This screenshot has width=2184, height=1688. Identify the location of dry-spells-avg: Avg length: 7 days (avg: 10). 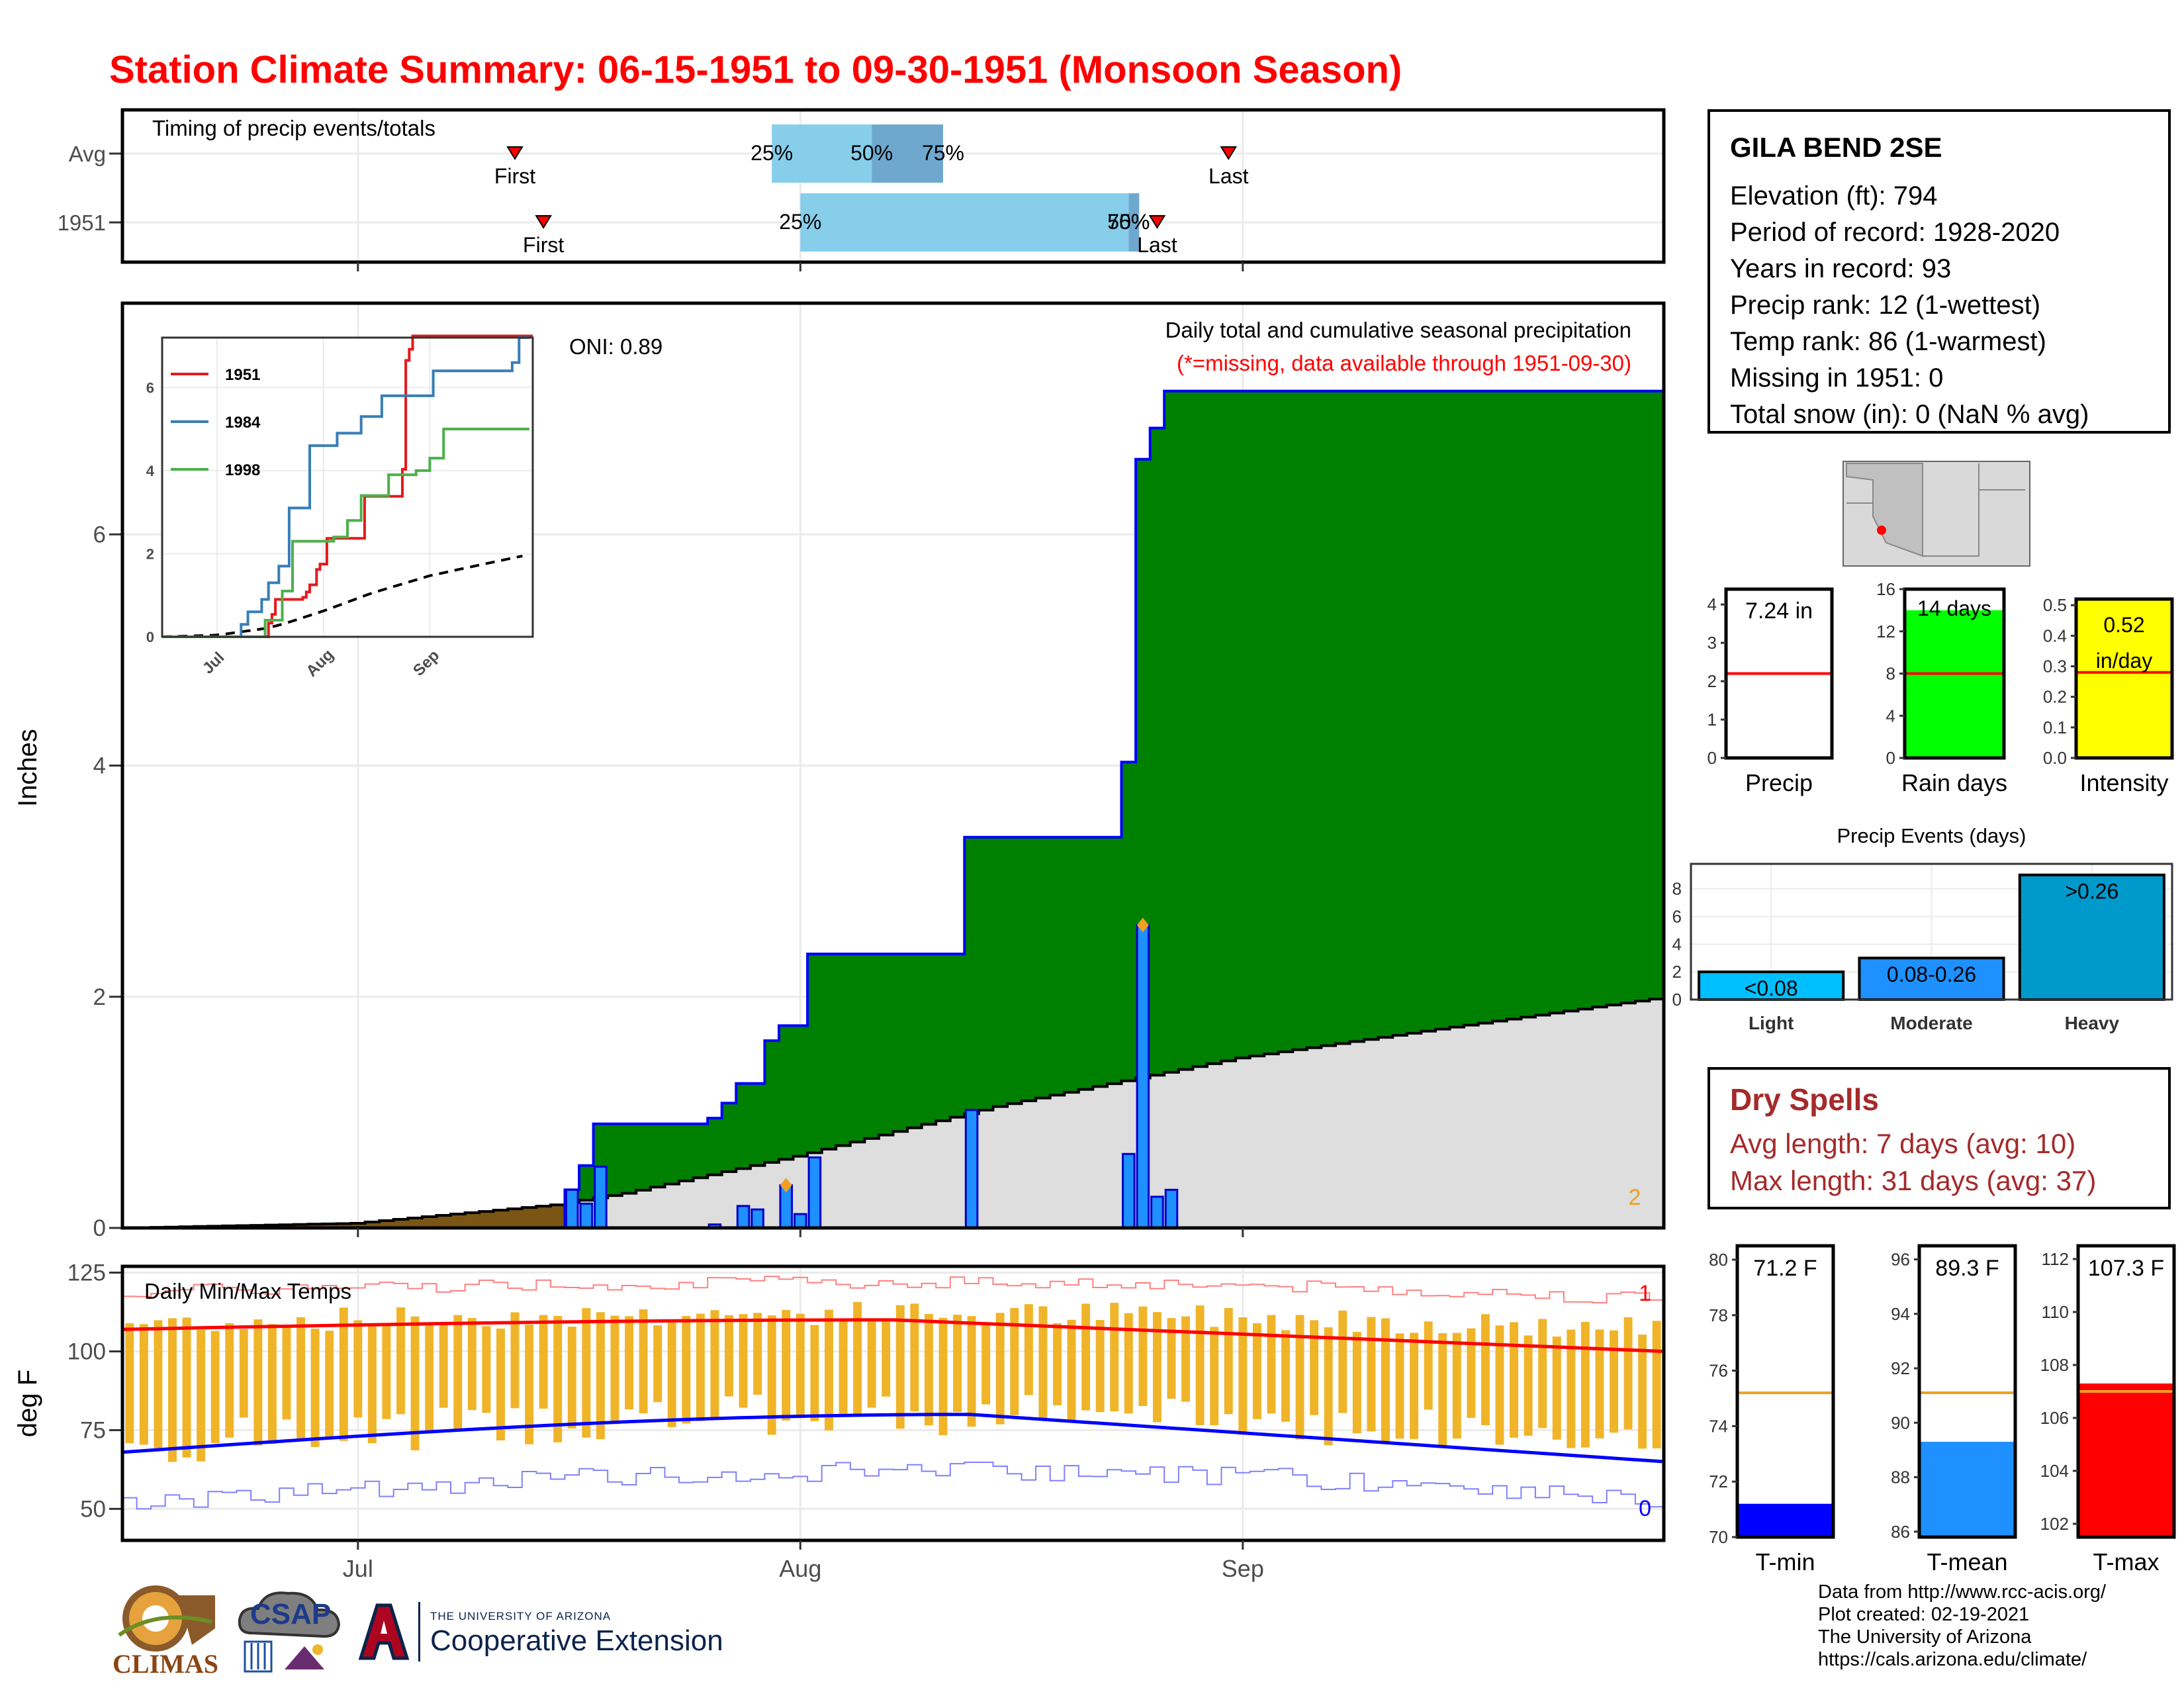
(1903, 1143).